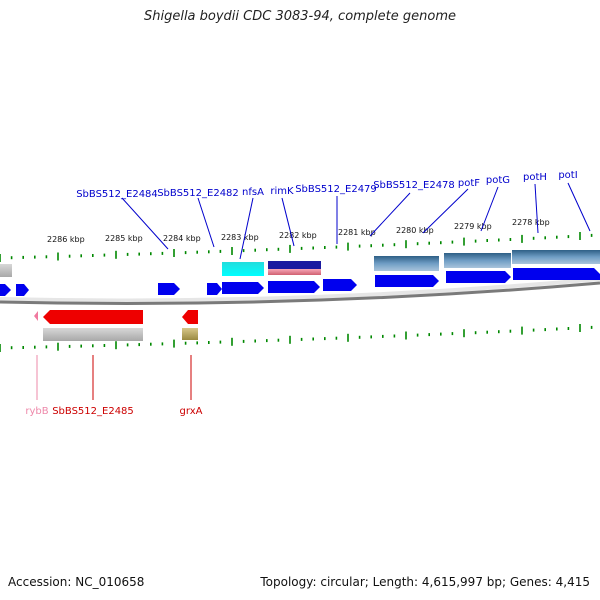  What do you see at coordinates (243, 269) in the screenshot?
I see `feature-block-cyan` at bounding box center [243, 269].